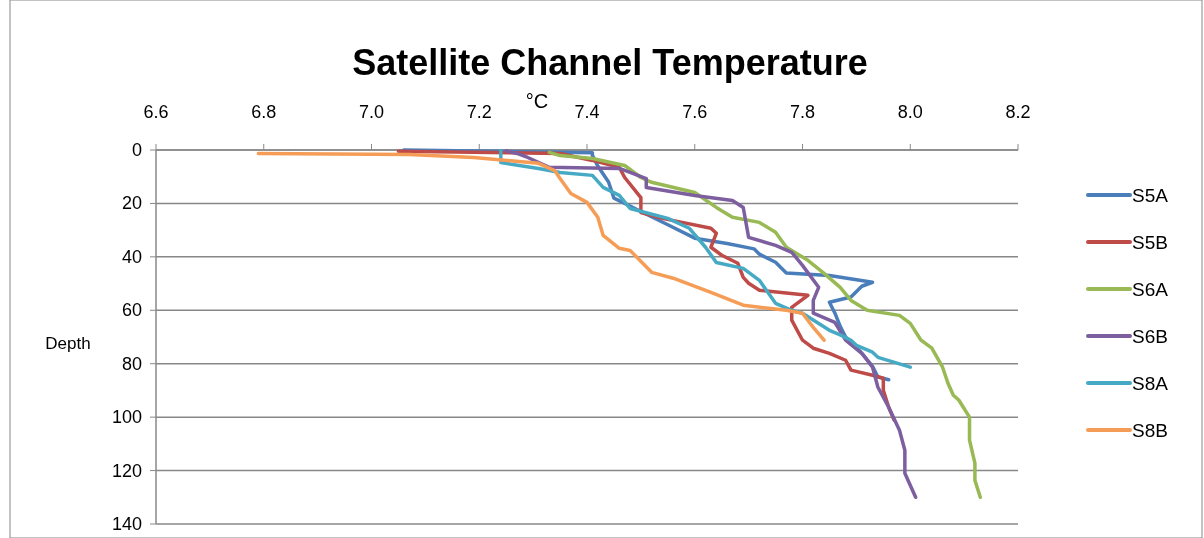  I want to click on y-tick-label: 100, so click(126, 417).